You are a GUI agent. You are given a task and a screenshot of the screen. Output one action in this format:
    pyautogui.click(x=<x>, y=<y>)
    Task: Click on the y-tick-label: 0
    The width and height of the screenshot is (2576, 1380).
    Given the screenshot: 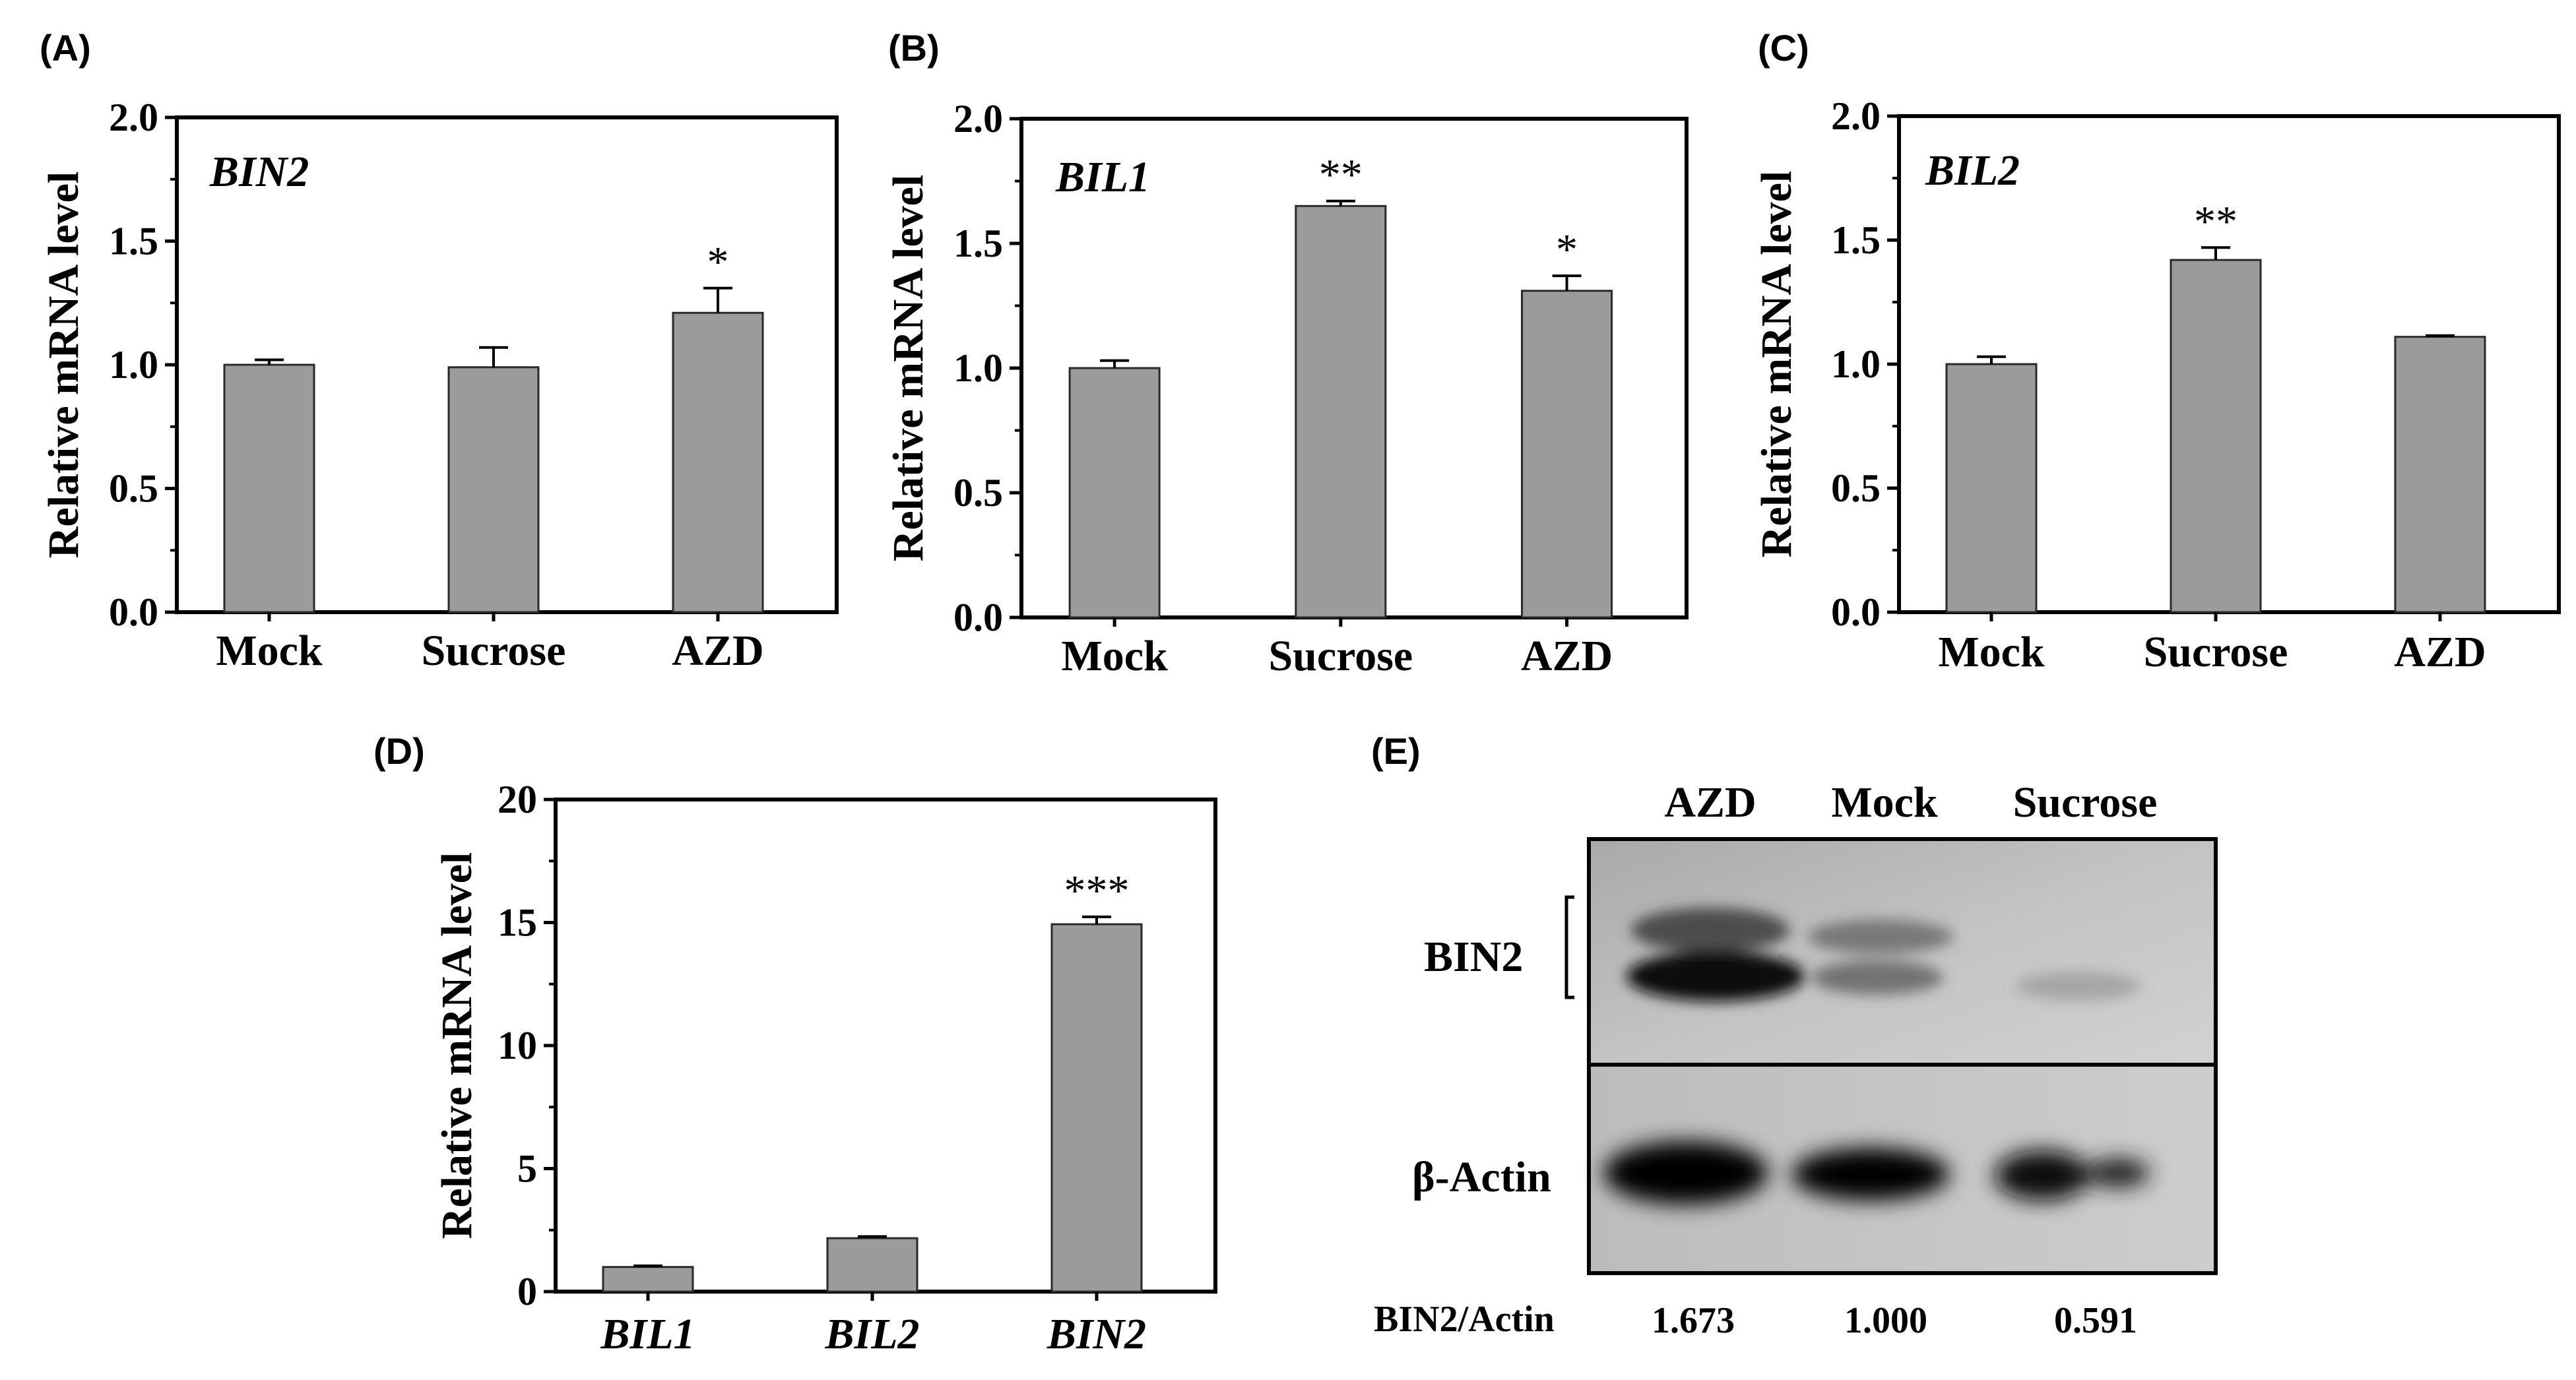 What is the action you would take?
    pyautogui.click(x=527, y=1291)
    